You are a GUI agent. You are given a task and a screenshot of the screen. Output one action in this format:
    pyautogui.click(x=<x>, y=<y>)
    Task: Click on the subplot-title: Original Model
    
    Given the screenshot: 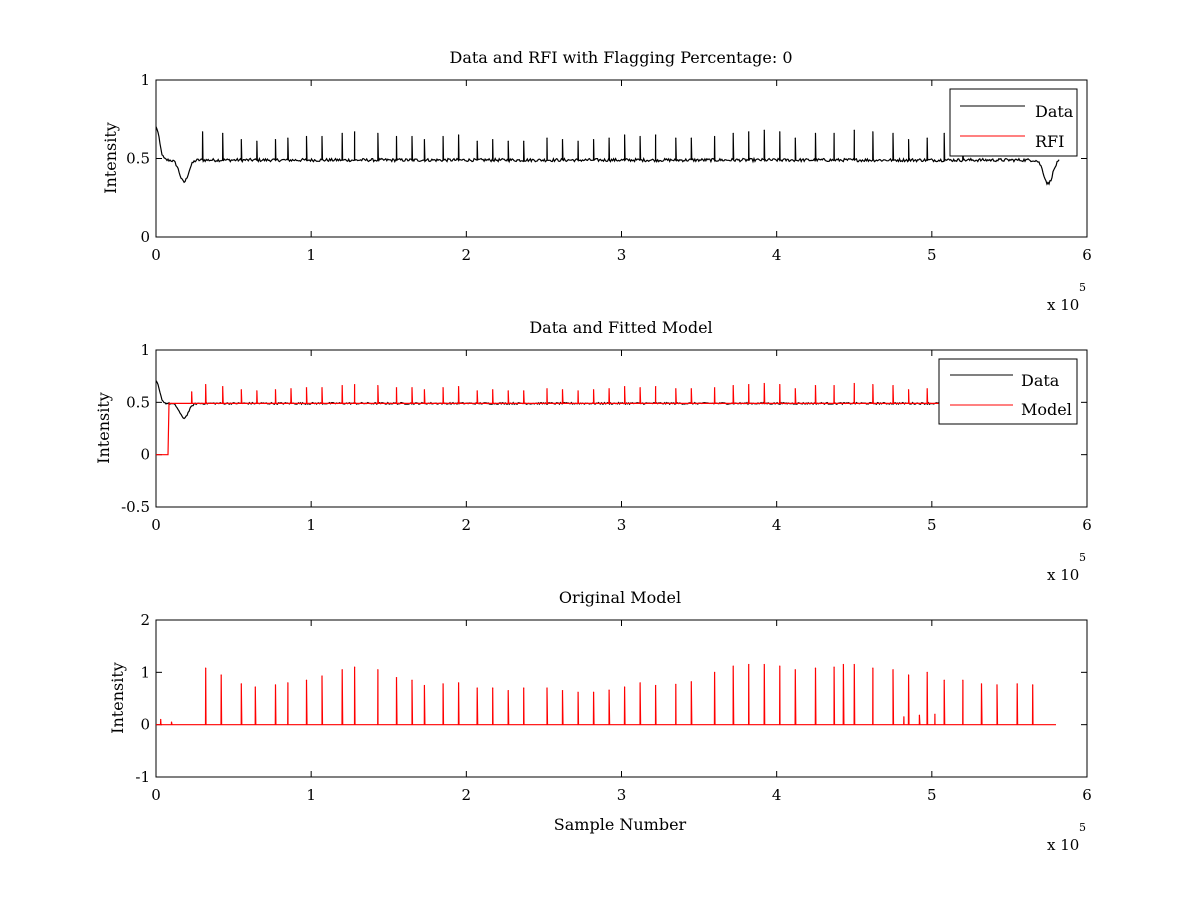 What is the action you would take?
    pyautogui.click(x=620, y=597)
    